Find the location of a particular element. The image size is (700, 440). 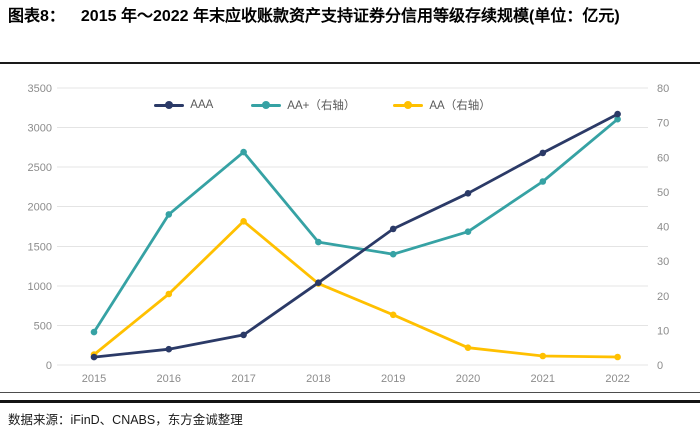

figure-number-label: 图表8： is located at coordinates (36, 16).